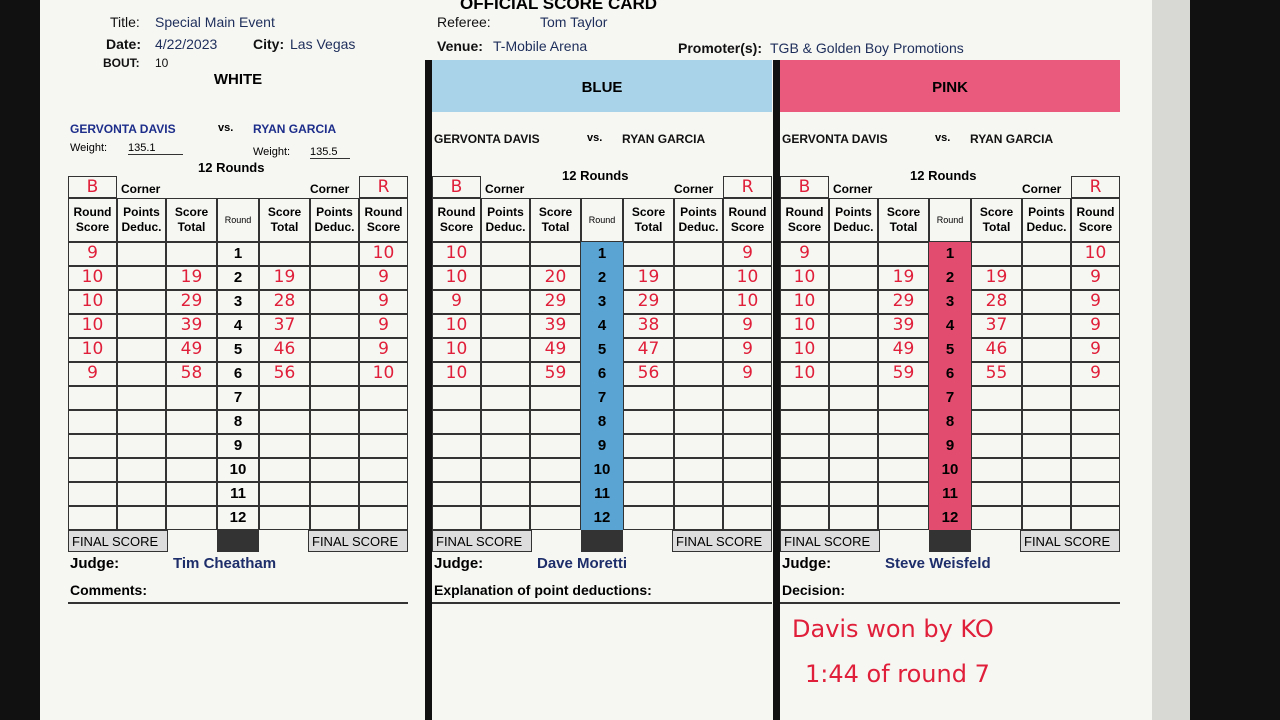  What do you see at coordinates (903, 301) in the screenshot?
I see `handwritten-score: 29` at bounding box center [903, 301].